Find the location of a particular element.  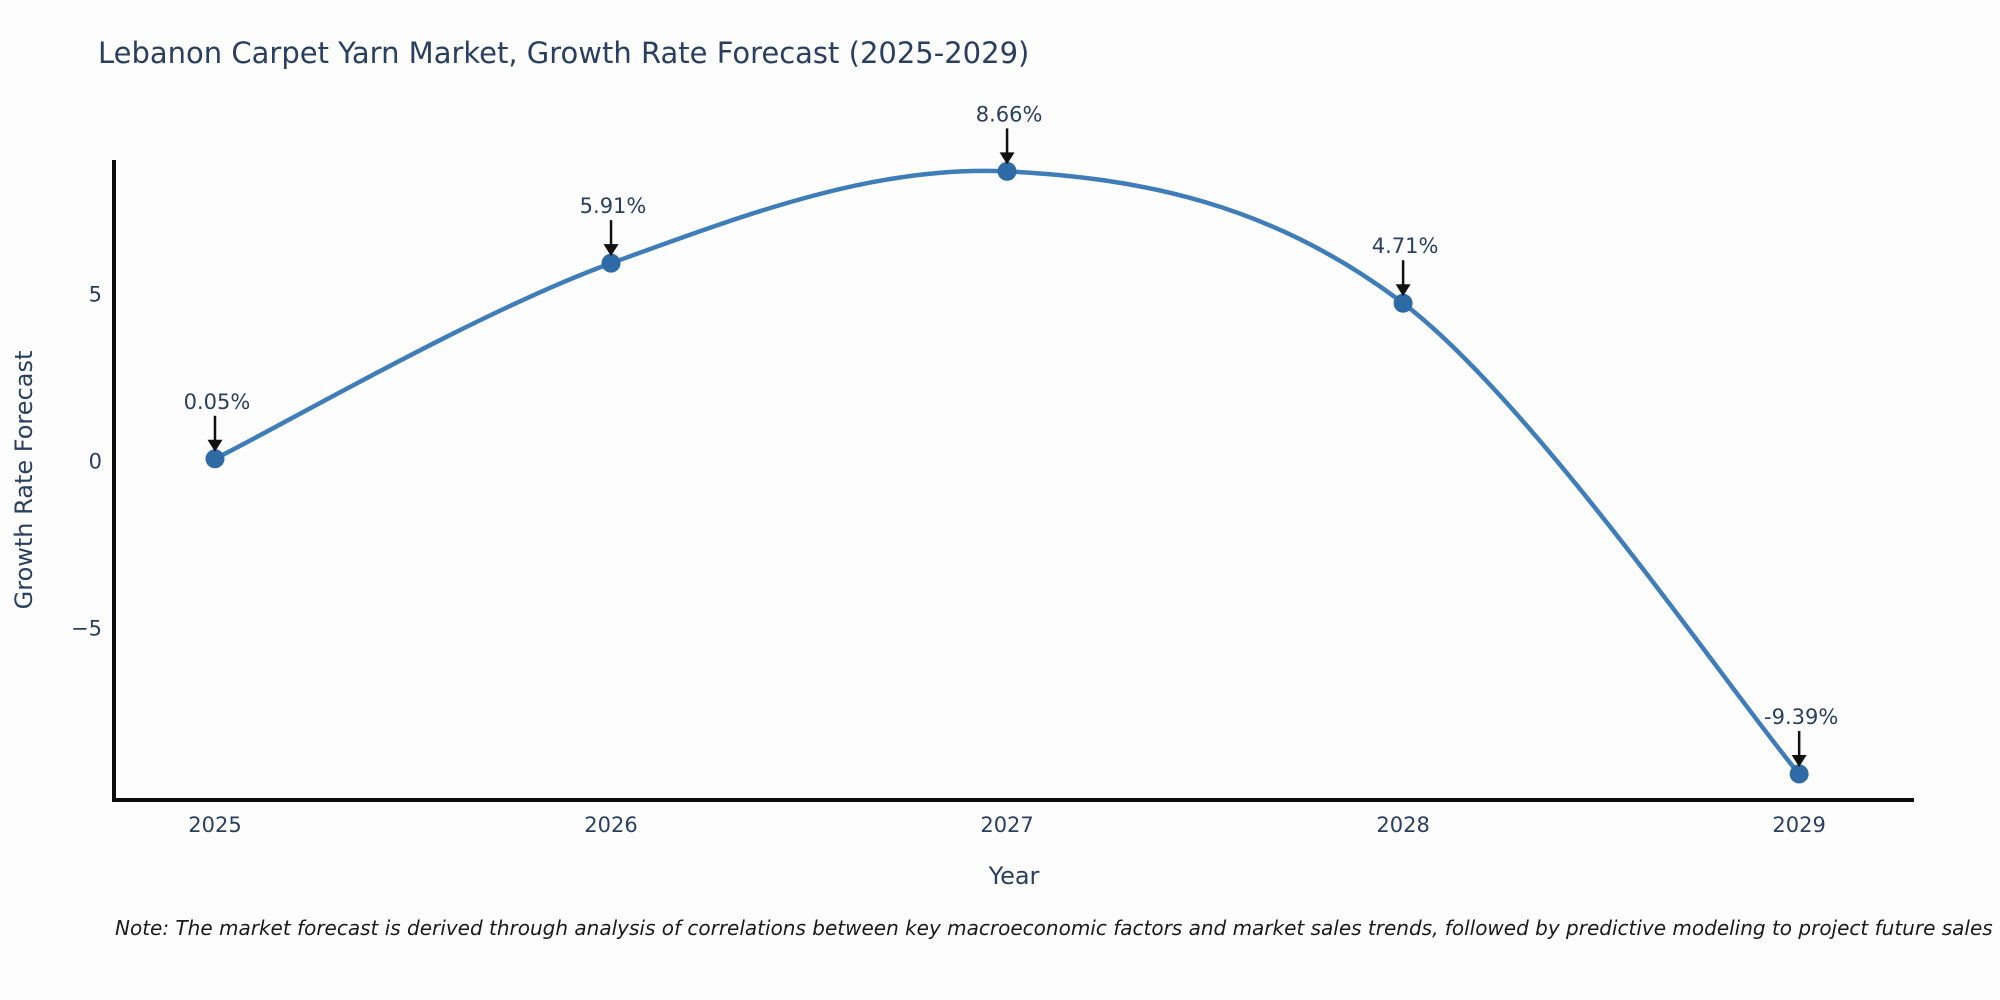

data-point-2026 is located at coordinates (611, 263).